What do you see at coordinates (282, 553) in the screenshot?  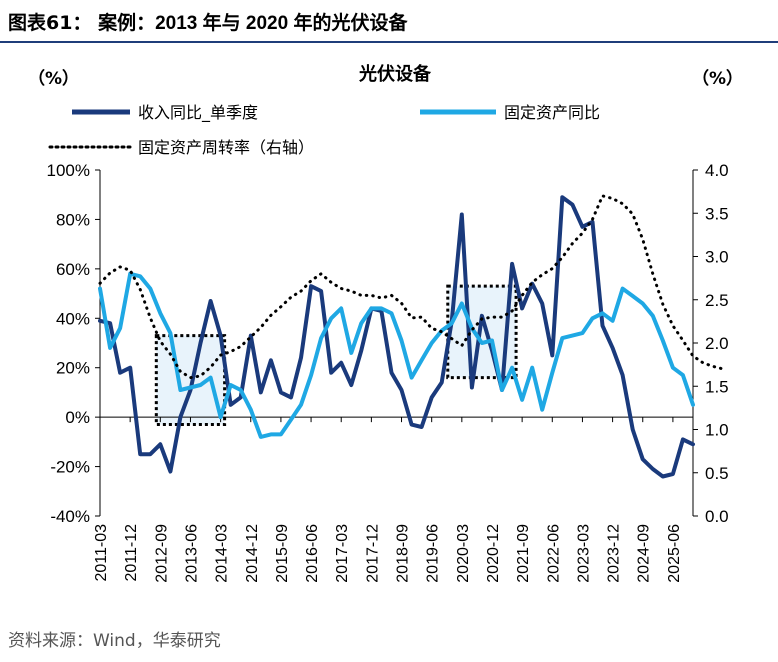 I see `x-tick-label: 2015-09` at bounding box center [282, 553].